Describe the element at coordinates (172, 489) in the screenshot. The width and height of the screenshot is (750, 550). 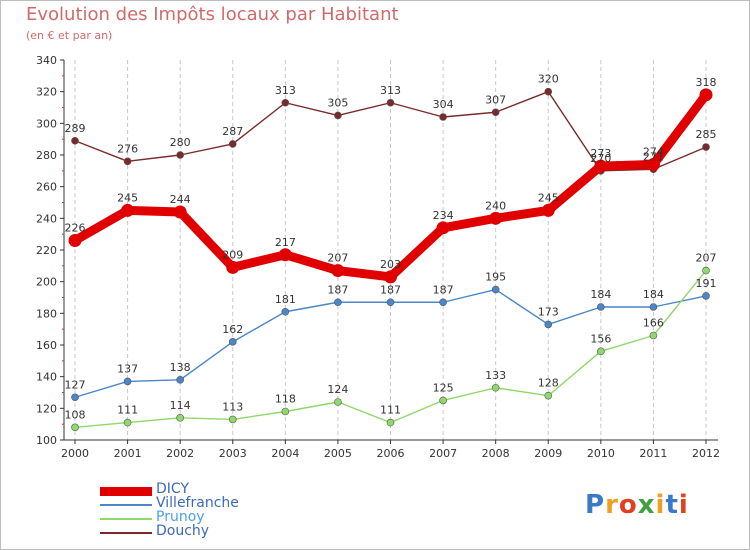
I see `legend-label: DICY` at that location.